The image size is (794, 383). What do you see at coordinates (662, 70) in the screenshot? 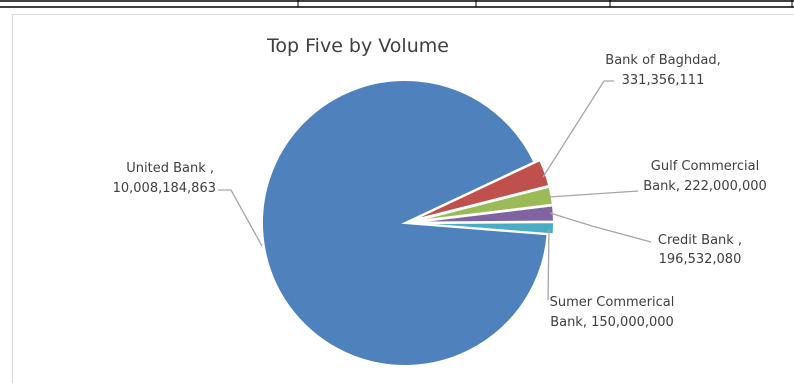
I see `data-label-bank-of-baghdad: Bank of Baghdad, 331,356,111` at bounding box center [662, 70].